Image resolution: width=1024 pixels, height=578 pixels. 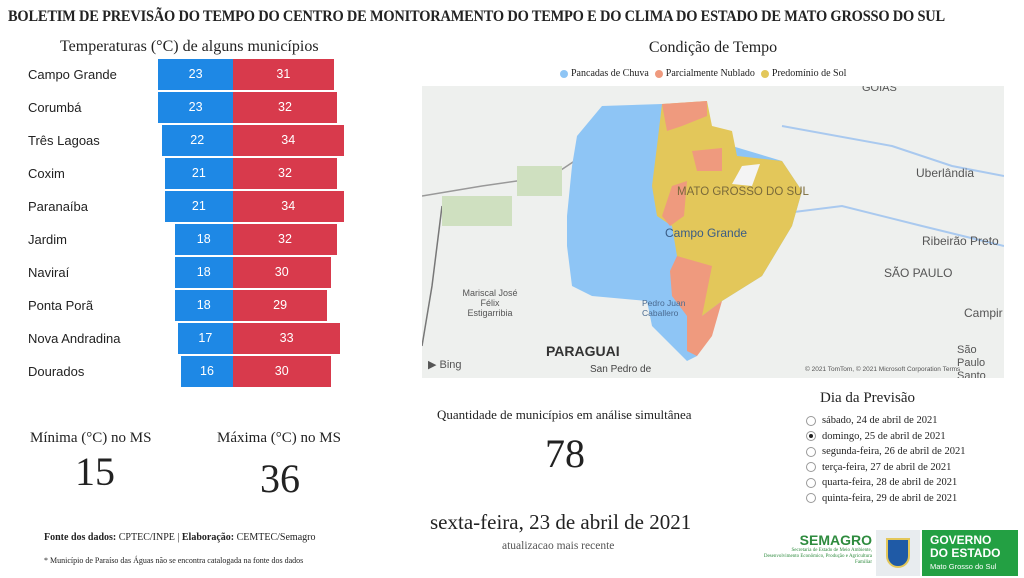 I want to click on forecast-option: quinta-feira, 29 de abril de 2021, so click(x=881, y=498).